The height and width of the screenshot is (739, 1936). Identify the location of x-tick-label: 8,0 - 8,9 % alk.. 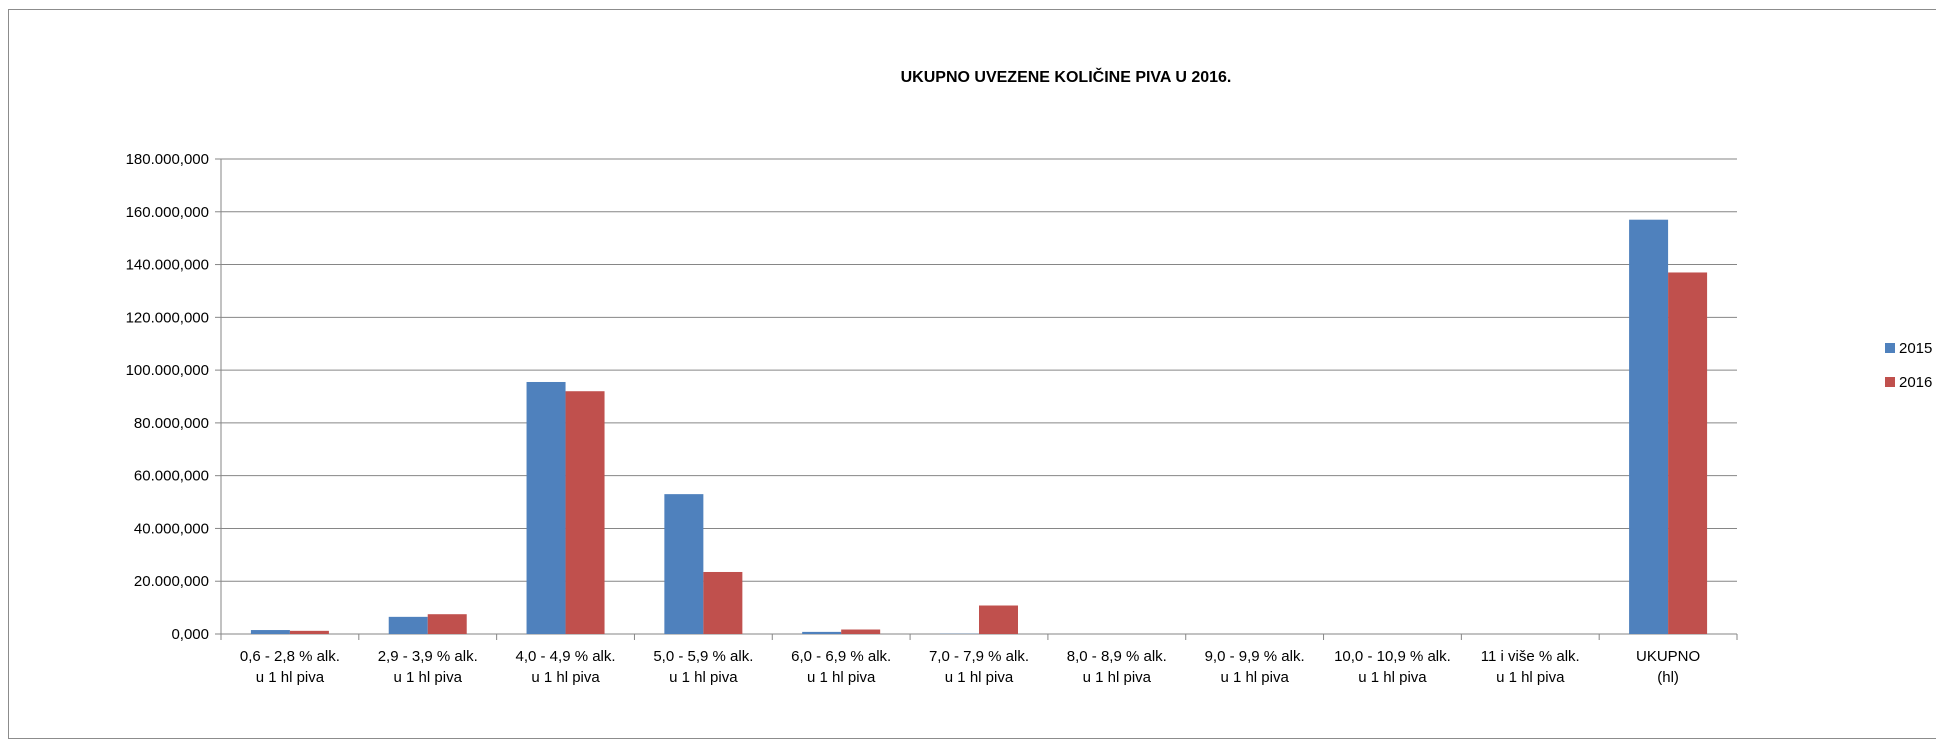
(1117, 656).